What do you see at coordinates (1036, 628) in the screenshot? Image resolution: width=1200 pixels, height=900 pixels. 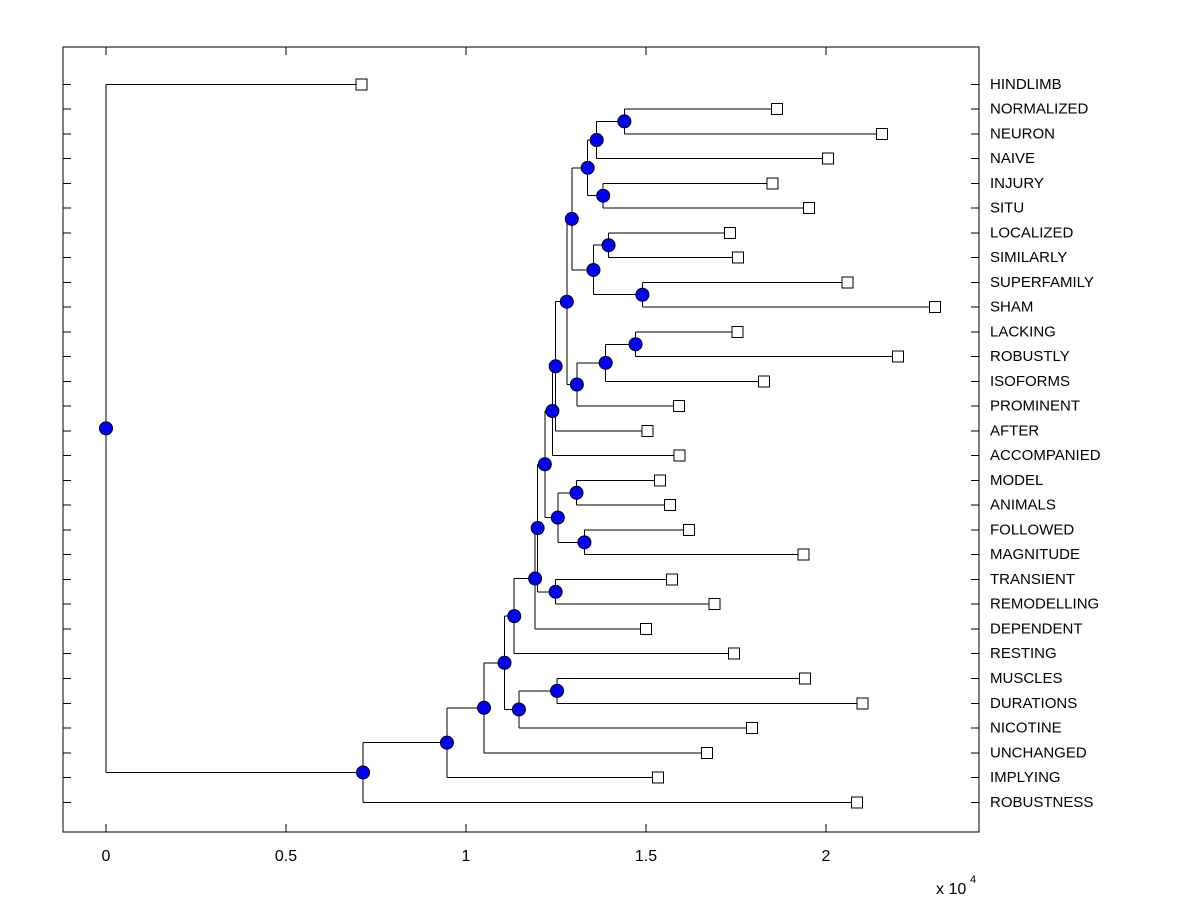 I see `leaf-label: DEPENDENT` at bounding box center [1036, 628].